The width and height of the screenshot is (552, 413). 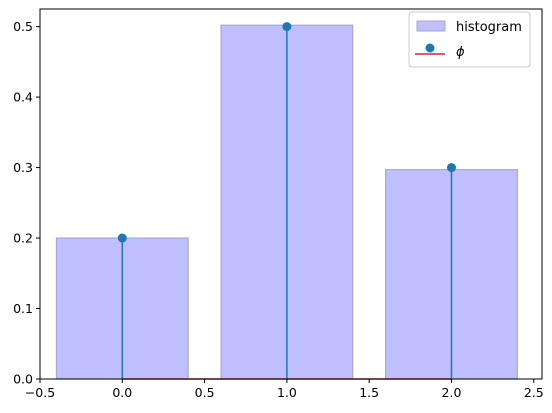 I want to click on x-tick-label-5: 2.0, so click(x=452, y=392).